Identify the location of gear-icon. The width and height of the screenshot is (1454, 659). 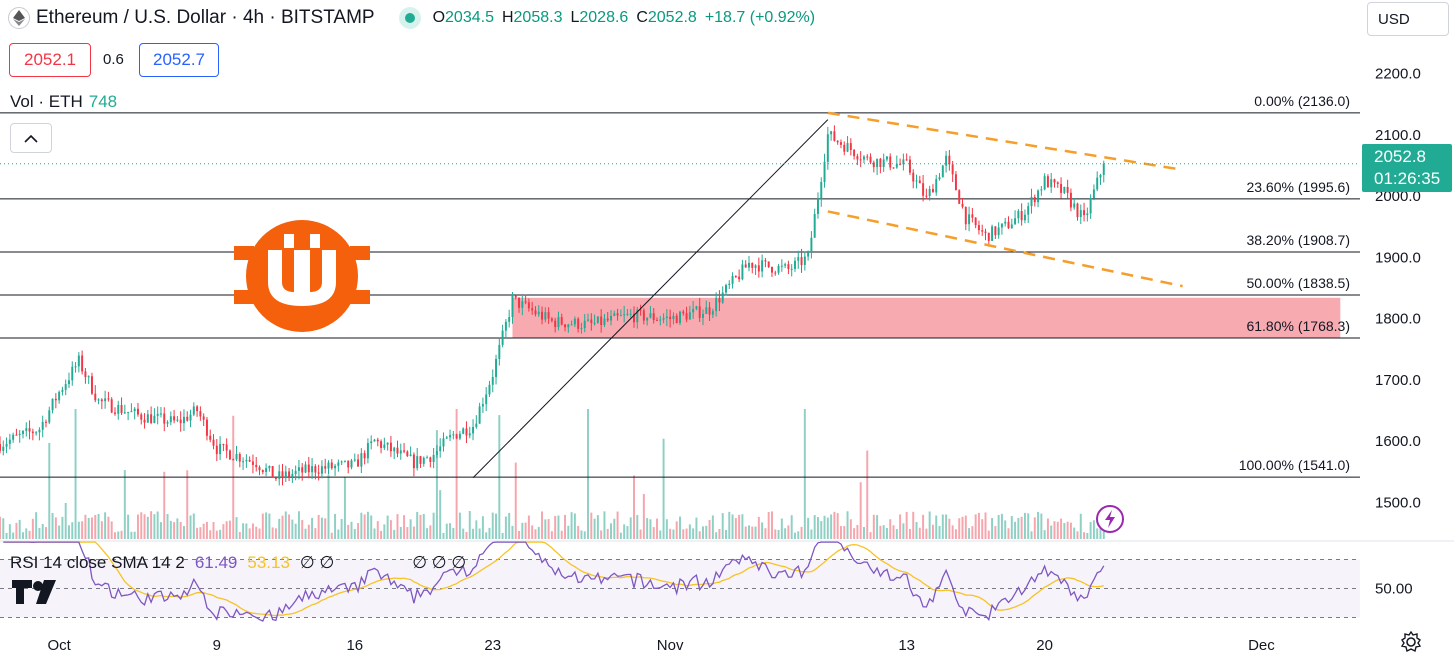
(1411, 642).